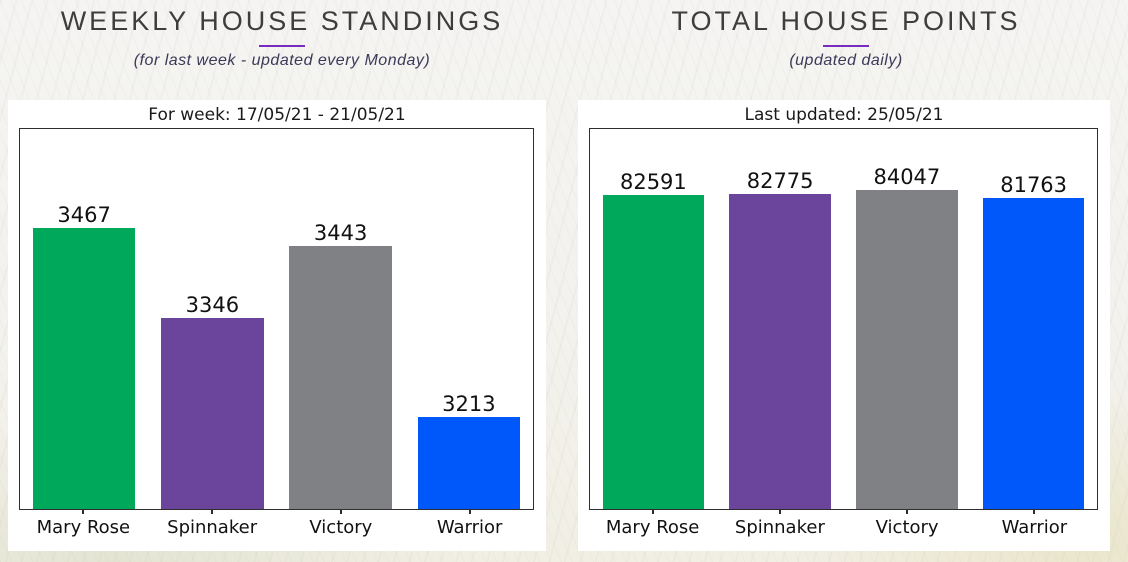 Image resolution: width=1128 pixels, height=562 pixels. What do you see at coordinates (469, 319) in the screenshot?
I see `bar-slot-warrior: 3213` at bounding box center [469, 319].